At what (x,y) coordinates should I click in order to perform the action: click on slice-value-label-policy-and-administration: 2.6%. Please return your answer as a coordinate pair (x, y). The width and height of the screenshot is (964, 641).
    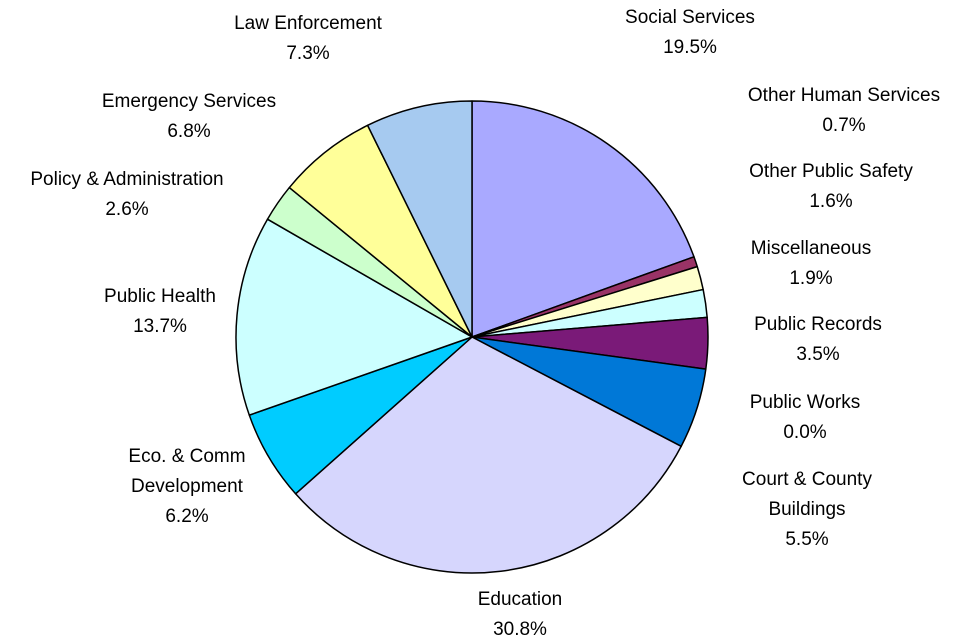
    Looking at the image, I should click on (126, 209).